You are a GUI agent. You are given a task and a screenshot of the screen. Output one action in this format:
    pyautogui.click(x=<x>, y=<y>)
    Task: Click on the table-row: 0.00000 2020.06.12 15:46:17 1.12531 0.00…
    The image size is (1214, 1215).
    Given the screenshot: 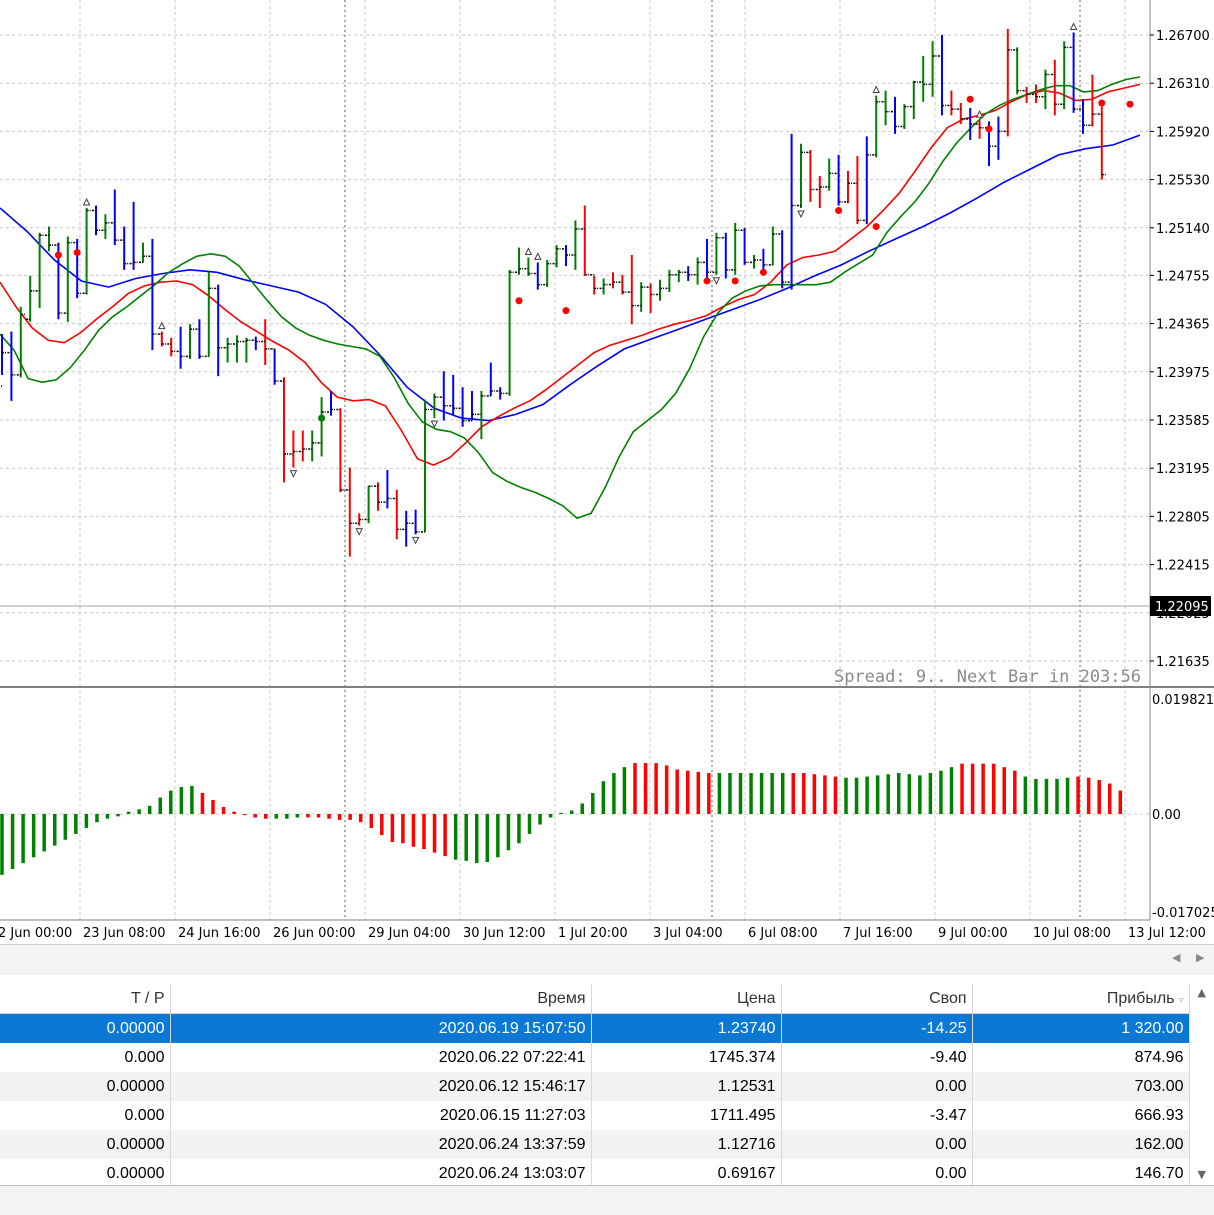 What is the action you would take?
    pyautogui.click(x=595, y=1086)
    